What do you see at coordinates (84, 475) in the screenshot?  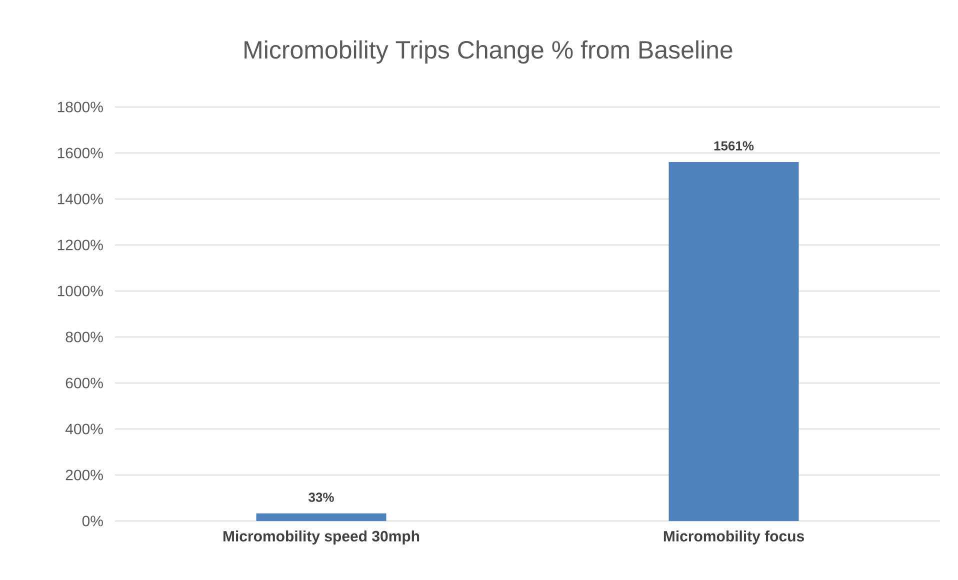 I see `y-tick-label: 200%` at bounding box center [84, 475].